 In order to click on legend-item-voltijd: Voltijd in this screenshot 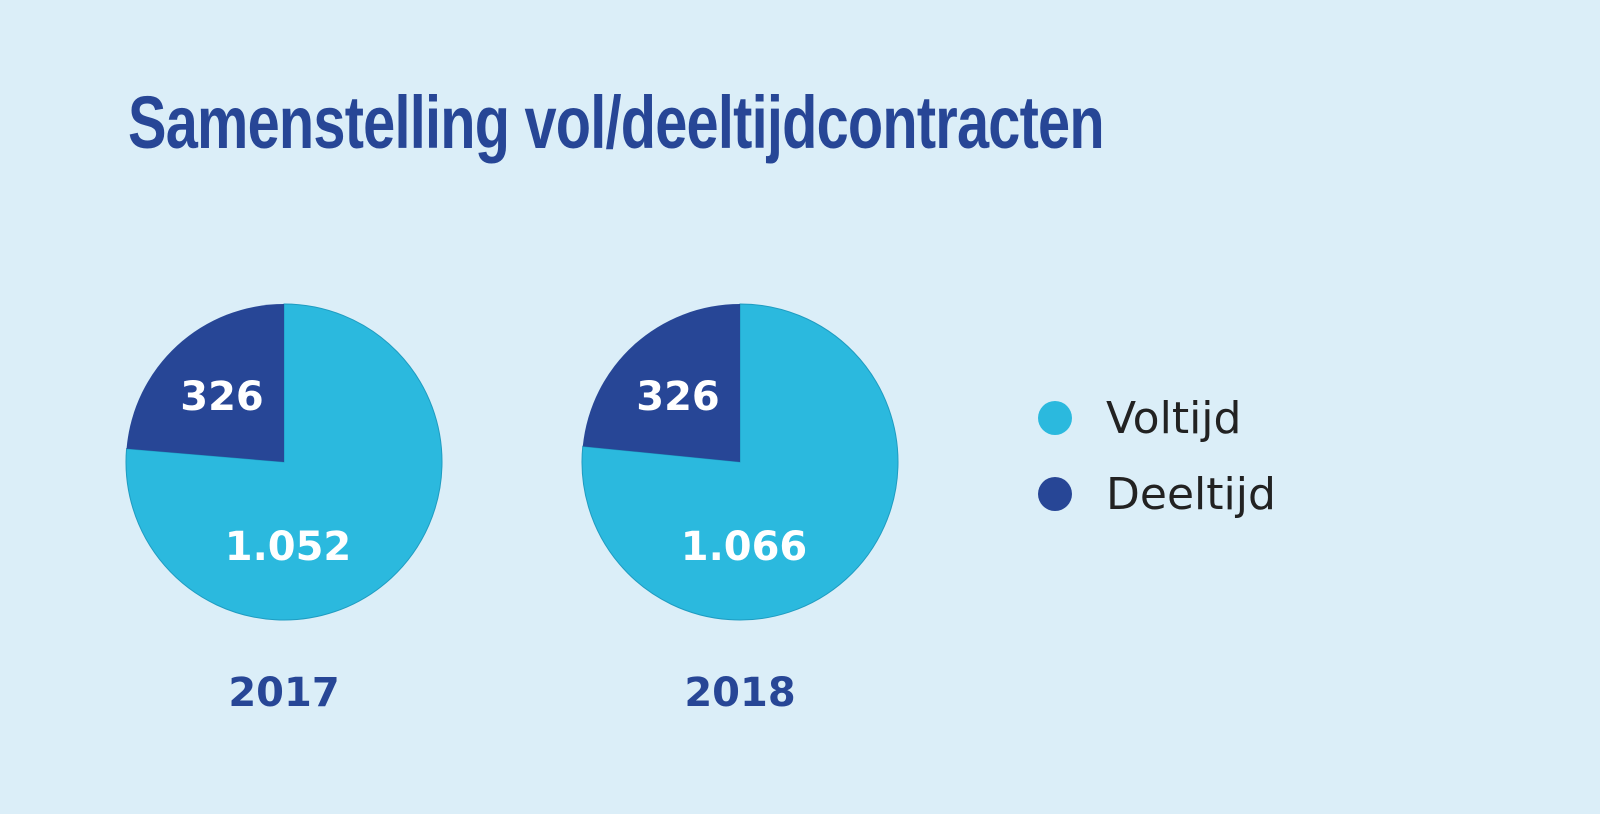, I will do `click(1157, 418)`.